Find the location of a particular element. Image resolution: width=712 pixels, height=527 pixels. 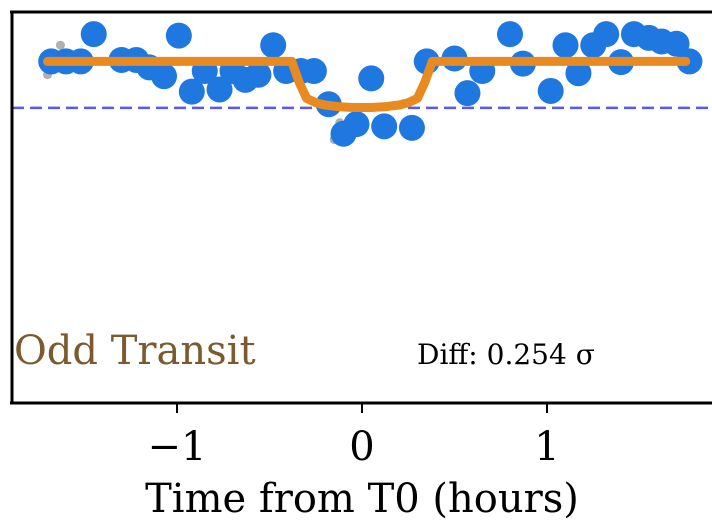

x-tick-label-1: 0 is located at coordinates (361, 447).